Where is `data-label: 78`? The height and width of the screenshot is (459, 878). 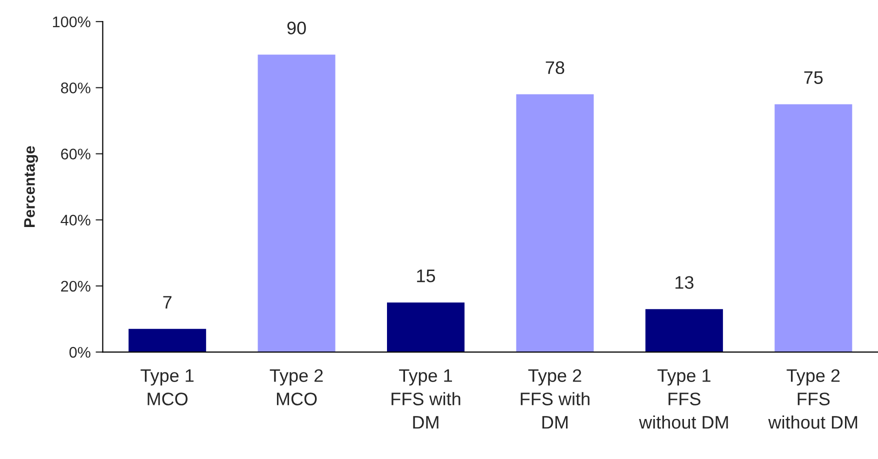
data-label: 78 is located at coordinates (555, 67).